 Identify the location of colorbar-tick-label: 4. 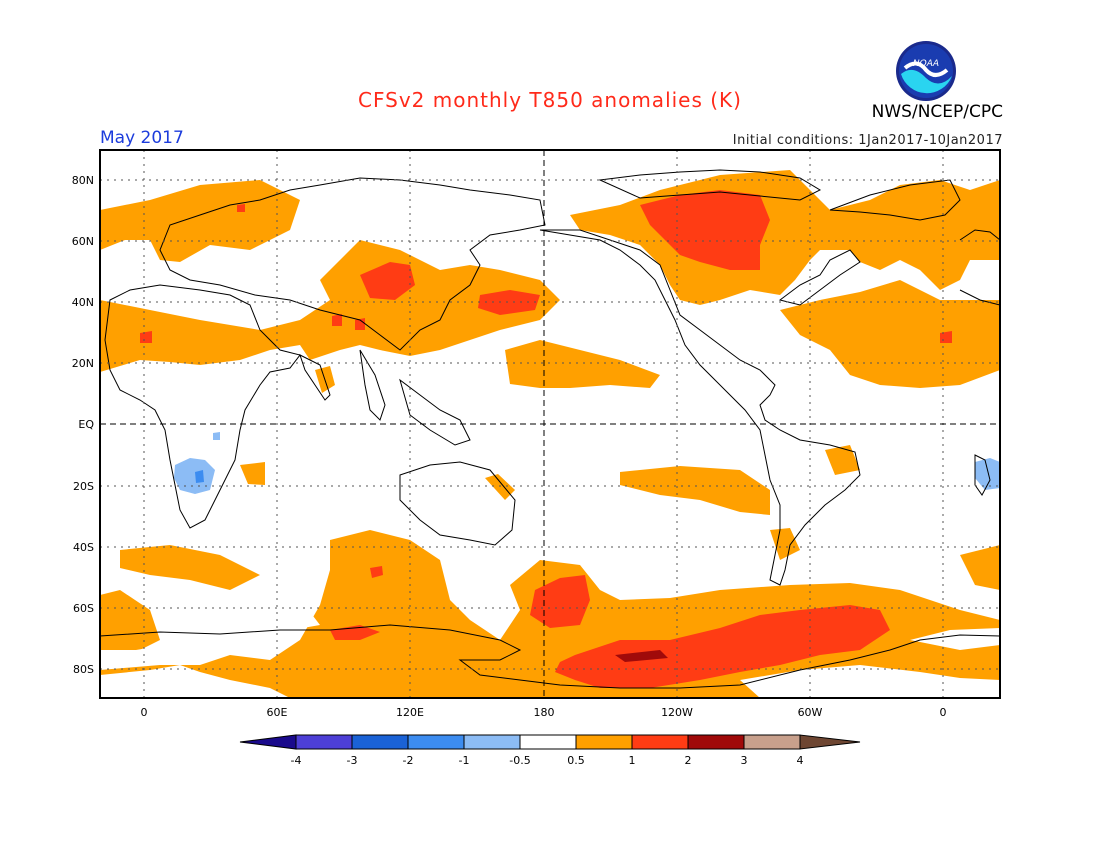
(800, 760).